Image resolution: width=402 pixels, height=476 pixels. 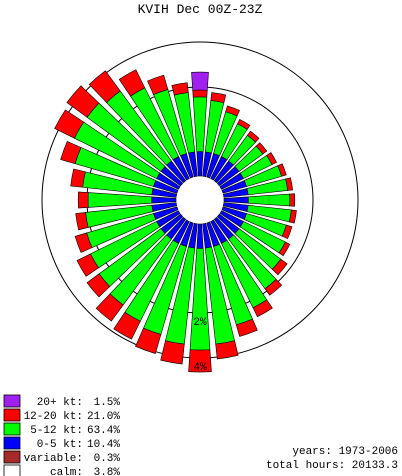 What do you see at coordinates (107, 403) in the screenshot?
I see `legend-value: 1.5%` at bounding box center [107, 403].